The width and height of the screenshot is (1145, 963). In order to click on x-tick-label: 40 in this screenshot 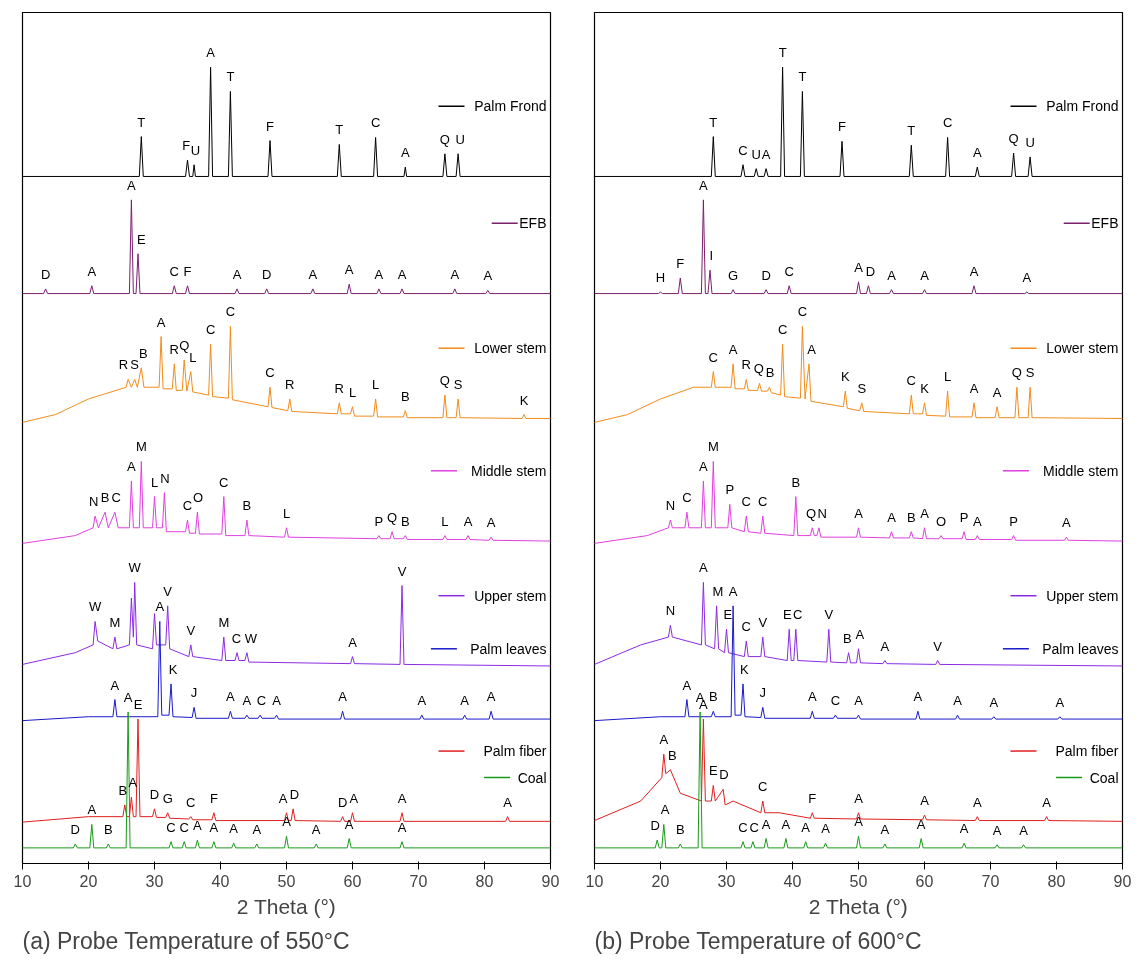, I will do `click(220, 881)`.